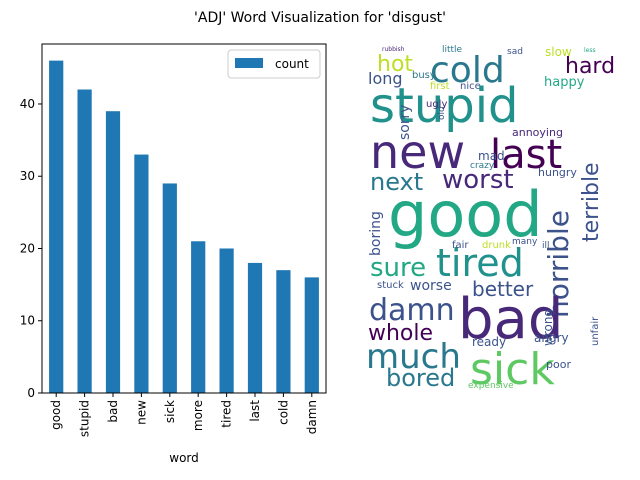 The height and width of the screenshot is (480, 640). I want to click on cloud-word-busy: busy, so click(424, 75).